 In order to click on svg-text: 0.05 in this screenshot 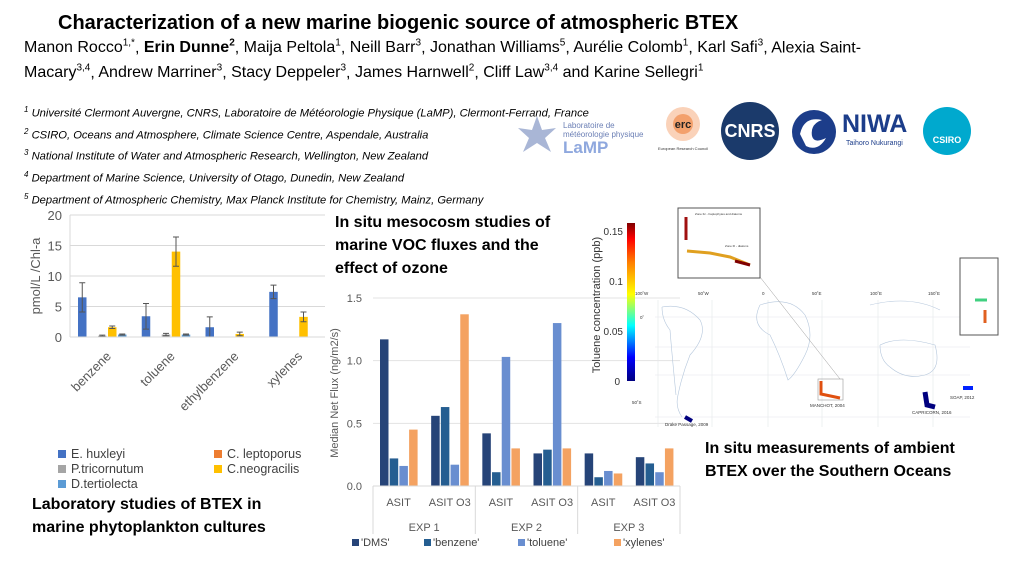, I will do `click(614, 332)`.